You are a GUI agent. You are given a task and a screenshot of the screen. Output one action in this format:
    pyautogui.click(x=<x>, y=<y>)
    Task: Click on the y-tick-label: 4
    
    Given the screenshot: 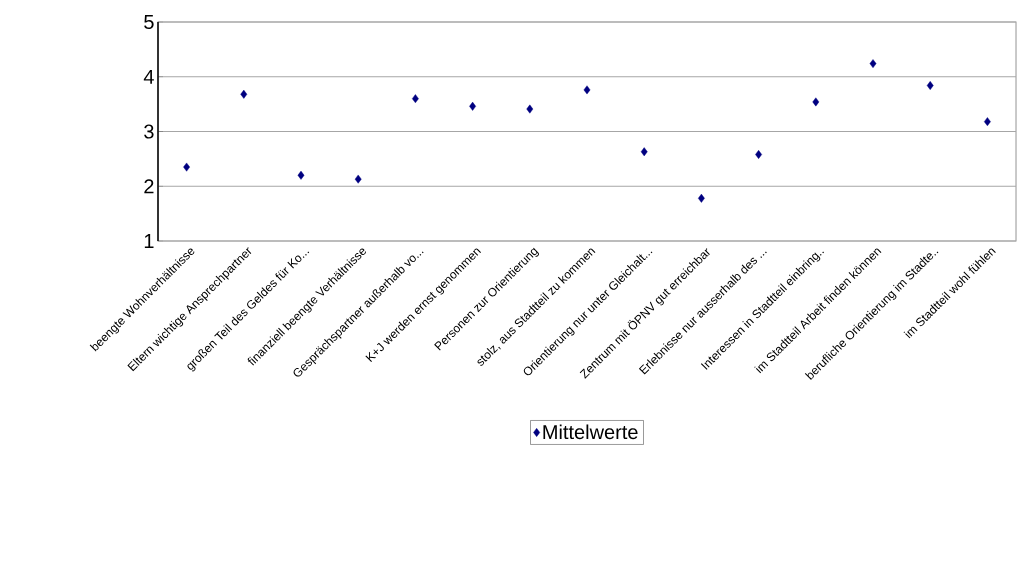 What is the action you would take?
    pyautogui.click(x=148, y=76)
    